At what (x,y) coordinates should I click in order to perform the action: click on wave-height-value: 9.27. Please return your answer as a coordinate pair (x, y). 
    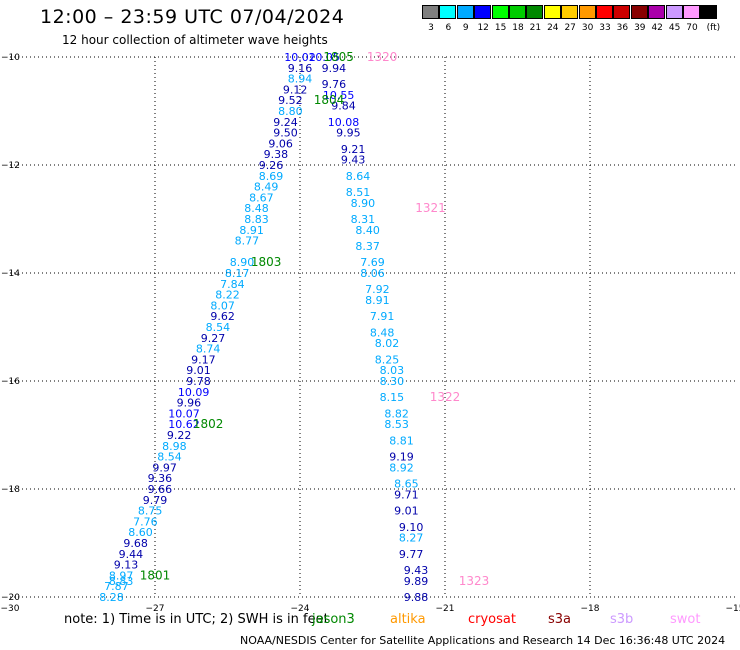
    Looking at the image, I should click on (213, 338).